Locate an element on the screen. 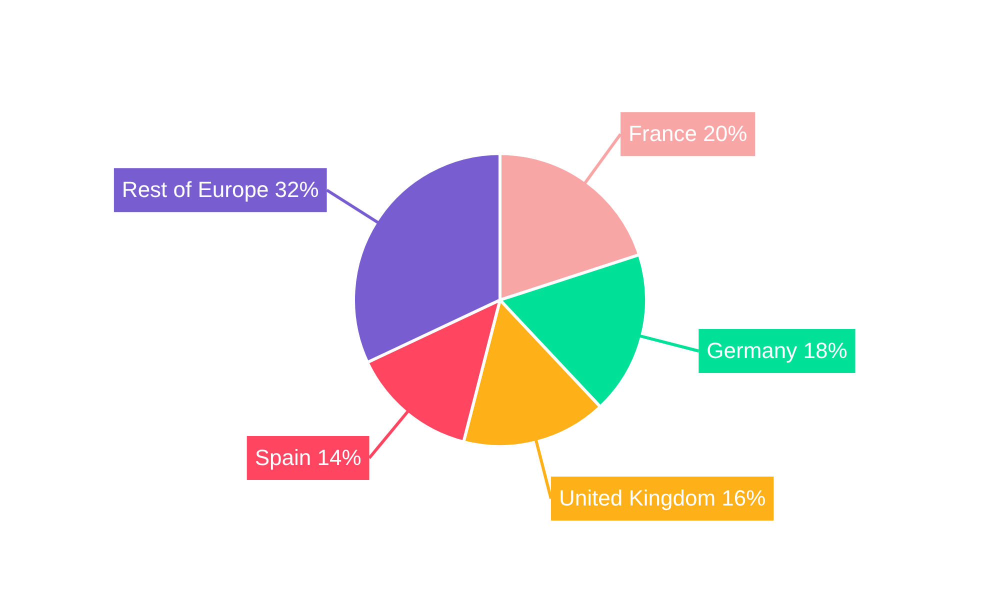 This screenshot has width=1000, height=600. slice-label: France 20% is located at coordinates (688, 133).